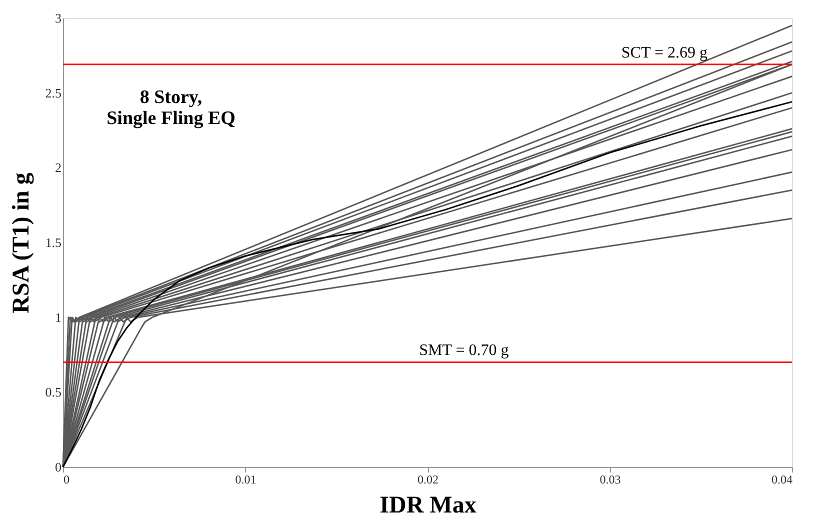  What do you see at coordinates (428, 505) in the screenshot?
I see `x-axis-title: IDR Max` at bounding box center [428, 505].